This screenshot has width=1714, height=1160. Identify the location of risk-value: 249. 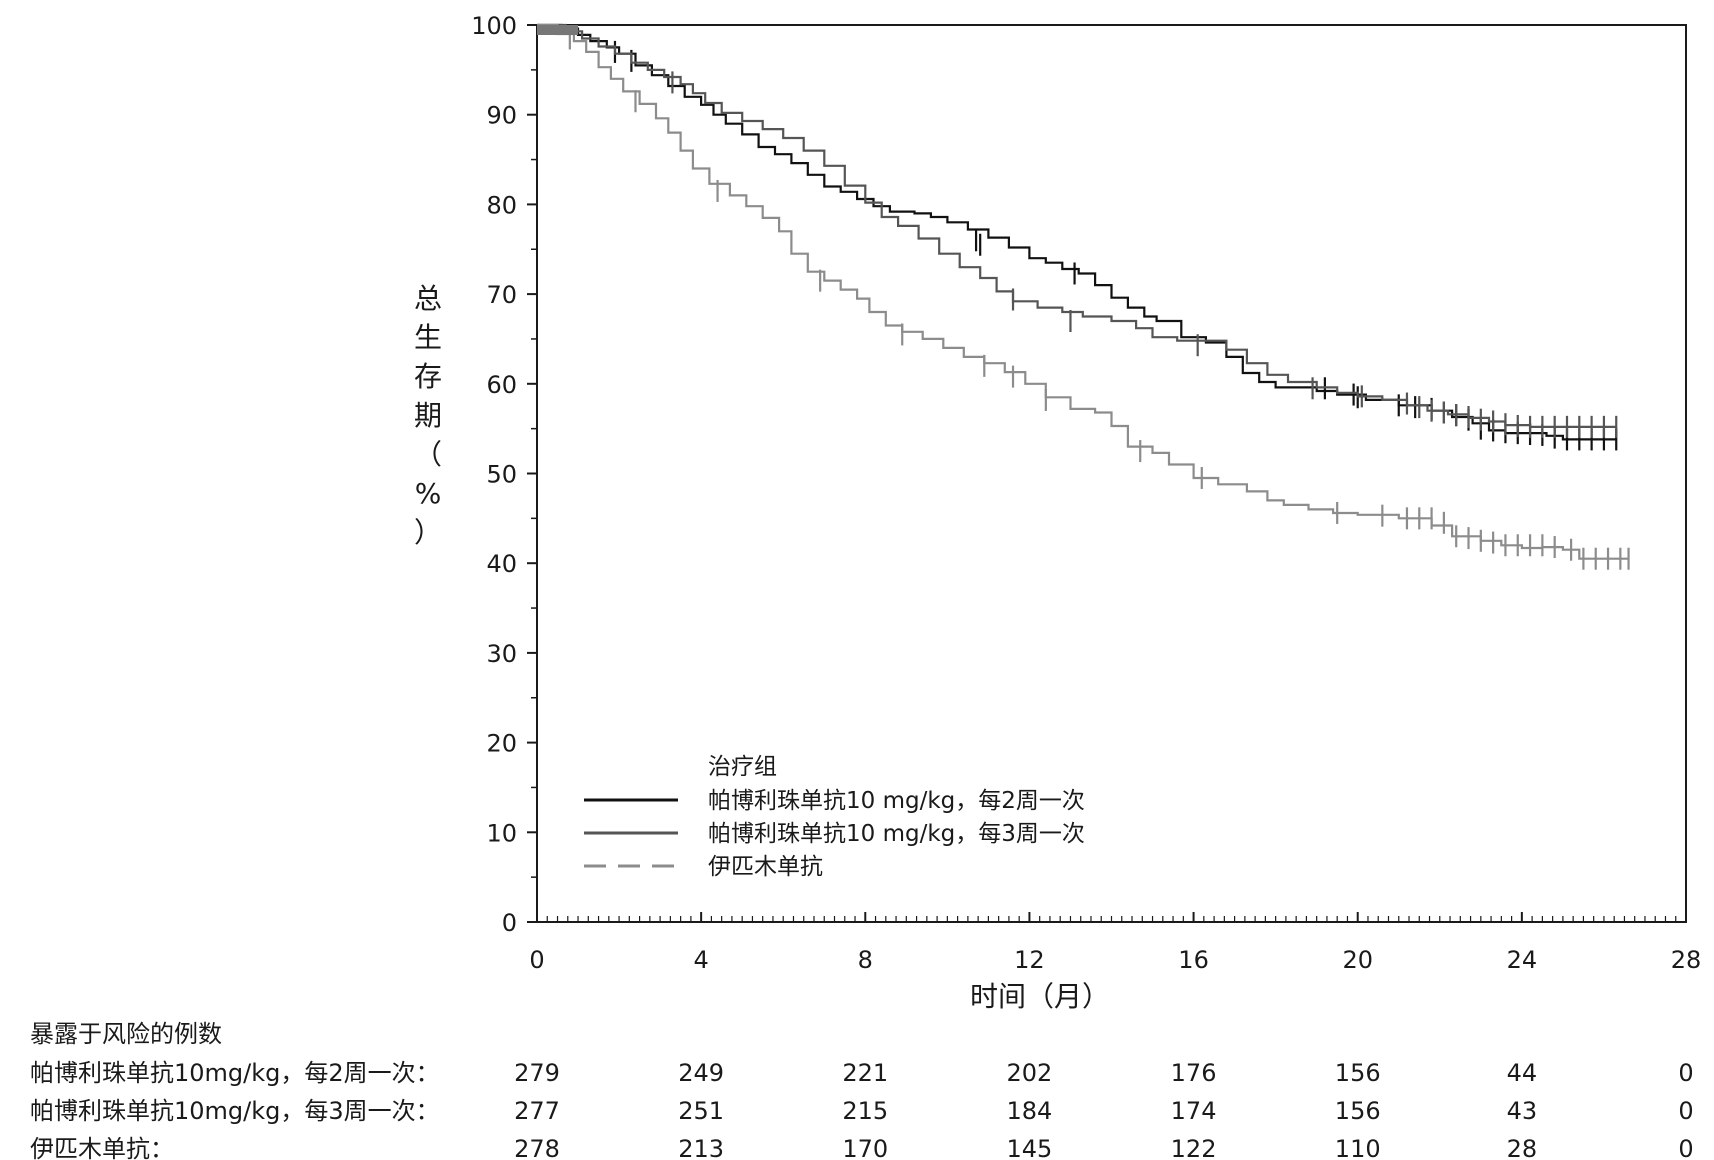
(701, 1073).